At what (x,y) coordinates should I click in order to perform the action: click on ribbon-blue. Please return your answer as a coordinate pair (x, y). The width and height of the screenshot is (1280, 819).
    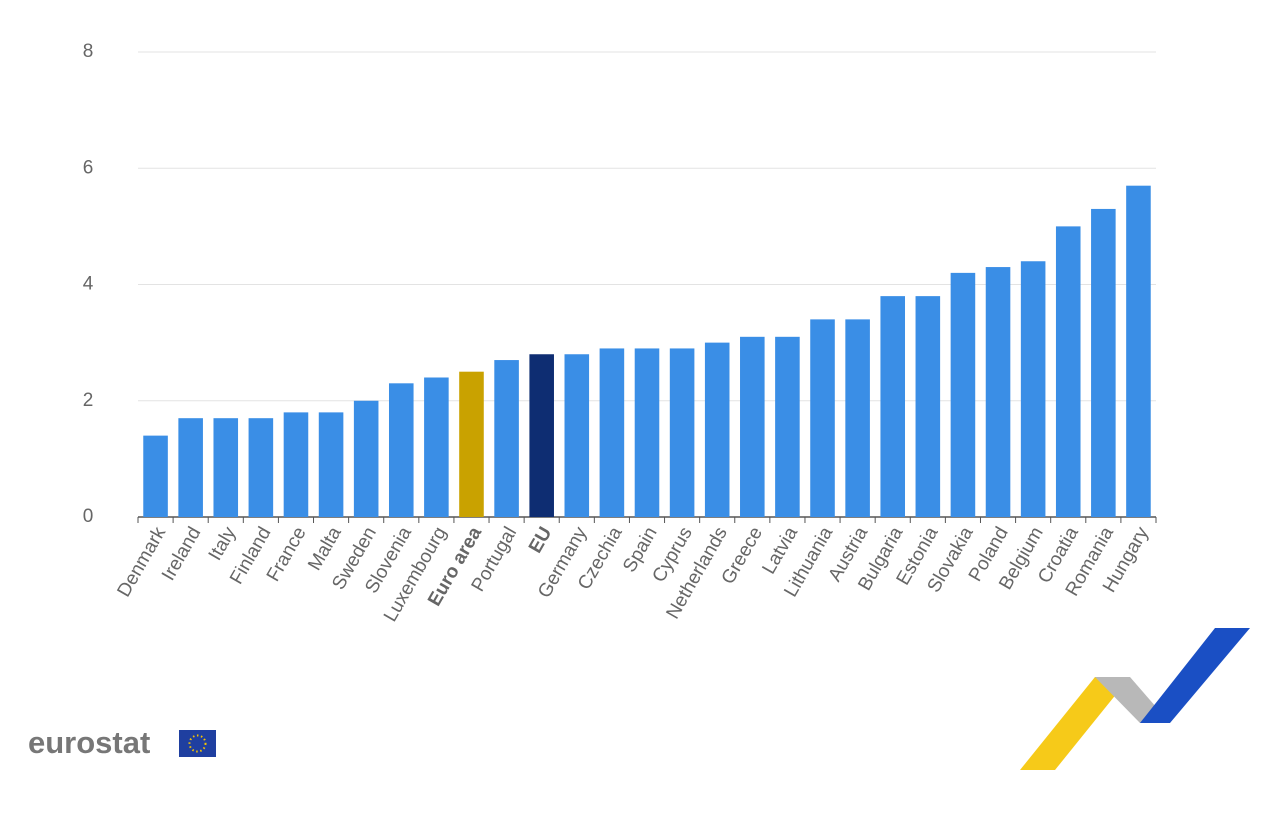
    Looking at the image, I should click on (1195, 675).